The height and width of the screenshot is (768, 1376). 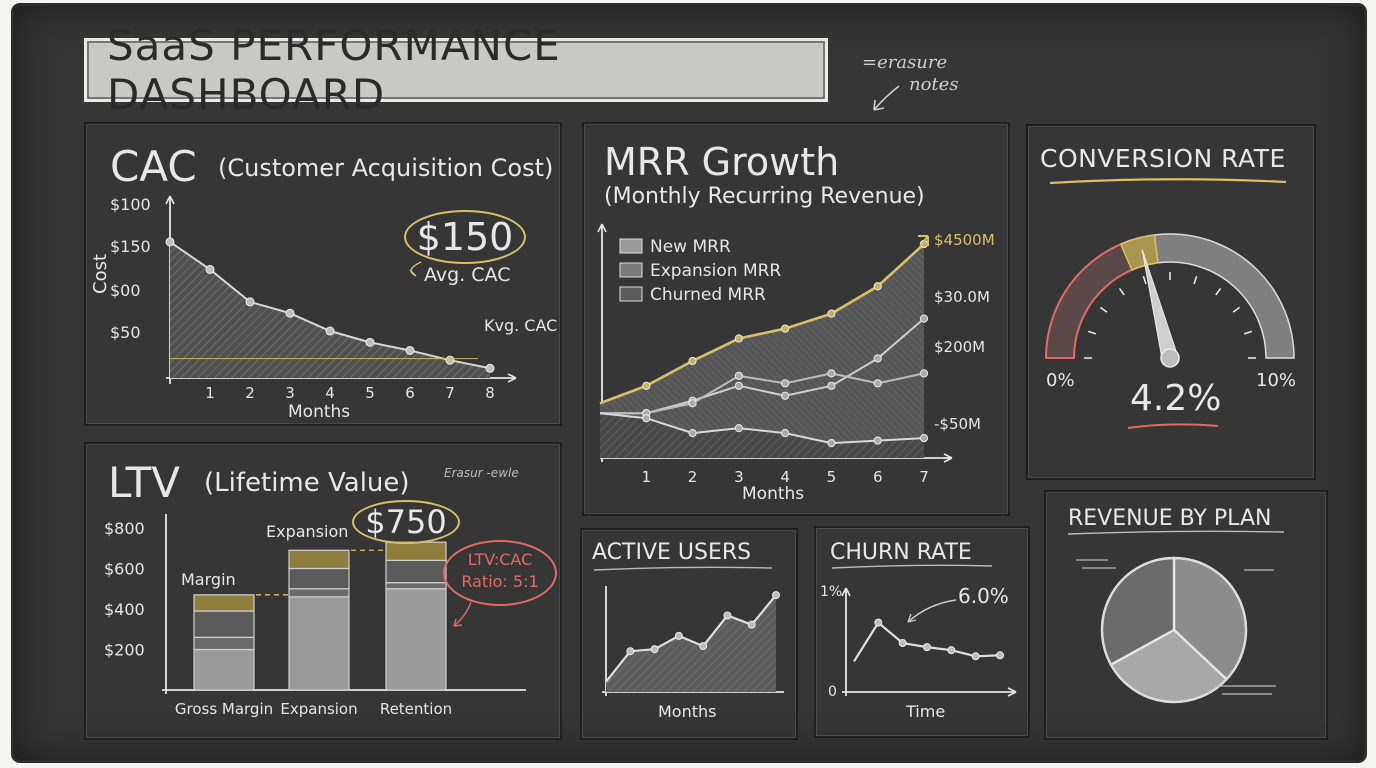 I want to click on conversion-value-underline, so click(x=1173, y=426).